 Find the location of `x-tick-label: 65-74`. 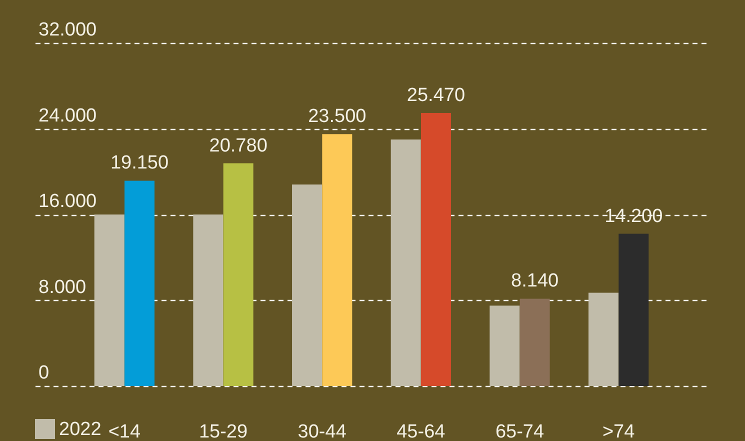

x-tick-label: 65-74 is located at coordinates (519, 431).